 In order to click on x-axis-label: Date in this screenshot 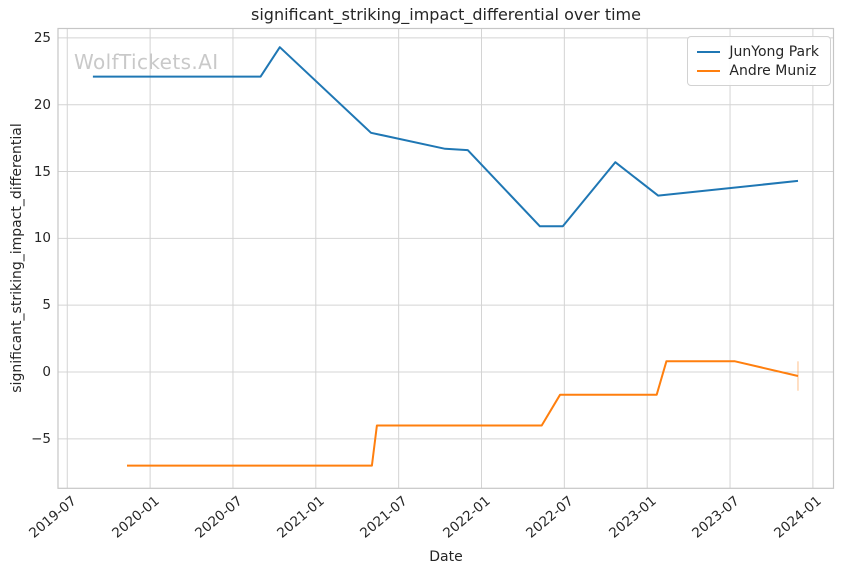, I will do `click(446, 557)`.